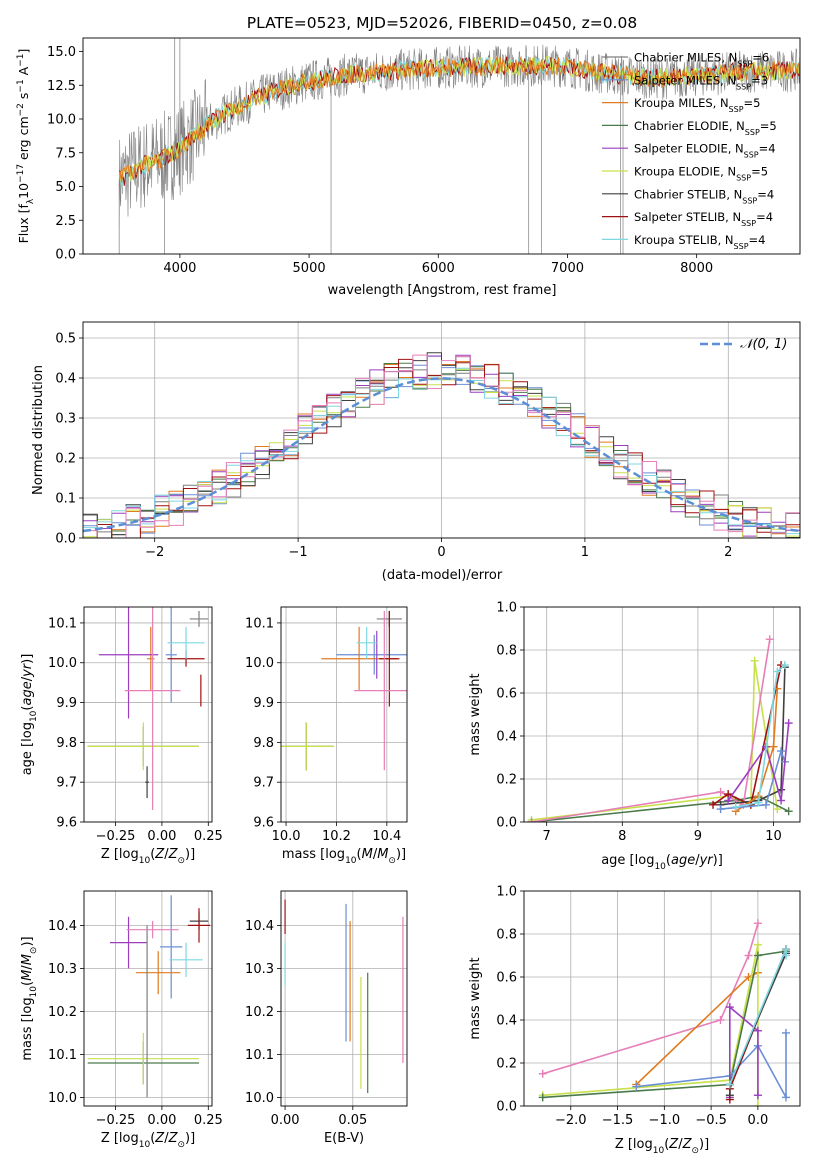  I want to click on label-part: A, so click(23, 72).